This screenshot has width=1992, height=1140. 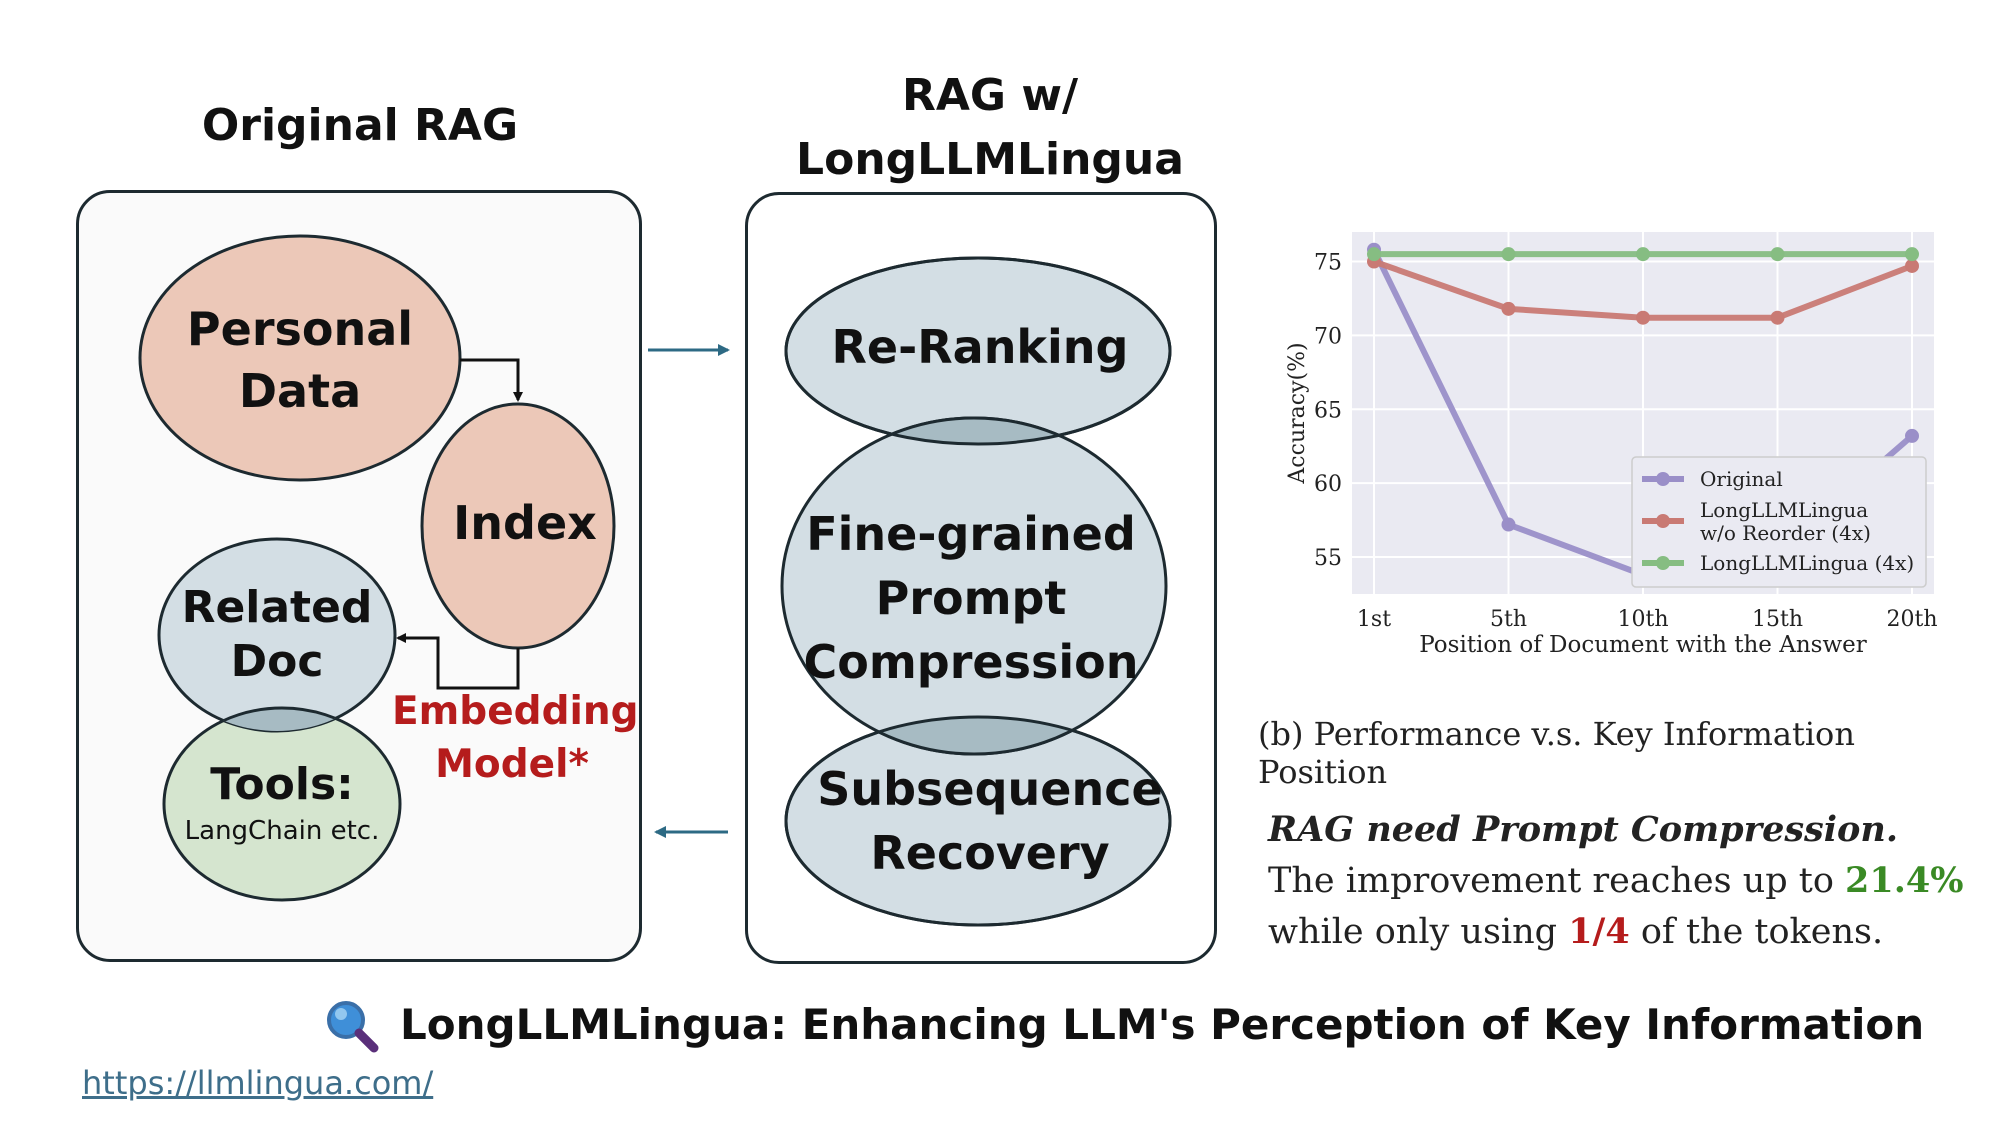 What do you see at coordinates (1583, 829) in the screenshot?
I see `claim-title: RAG need Prompt Compression.` at bounding box center [1583, 829].